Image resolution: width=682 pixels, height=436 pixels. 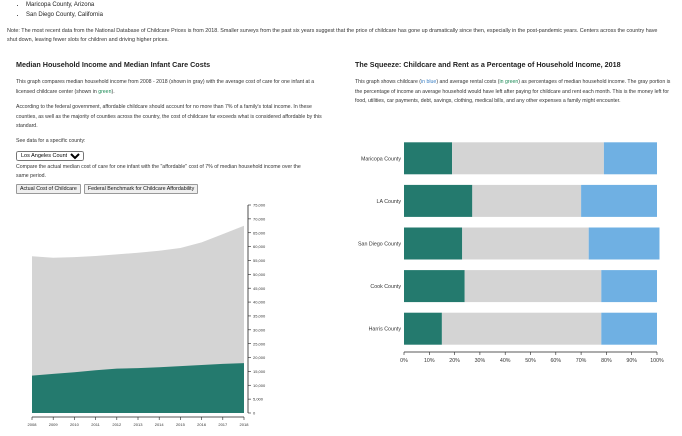 I want to click on x-tick-label: 0%, so click(x=404, y=361).